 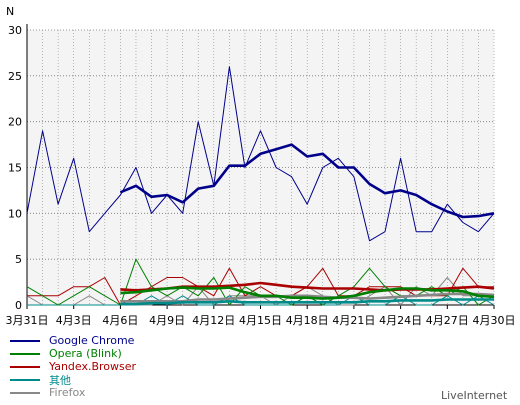 I want to click on legend-item: 其他, so click(x=73, y=380).